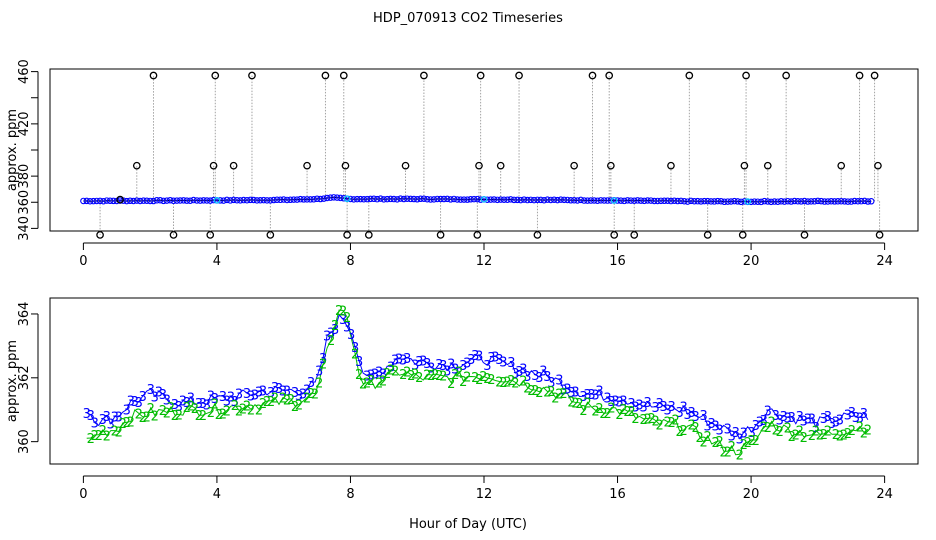 This screenshot has width=936, height=540. What do you see at coordinates (748, 201) in the screenshot?
I see `baseline-highlight-point` at bounding box center [748, 201].